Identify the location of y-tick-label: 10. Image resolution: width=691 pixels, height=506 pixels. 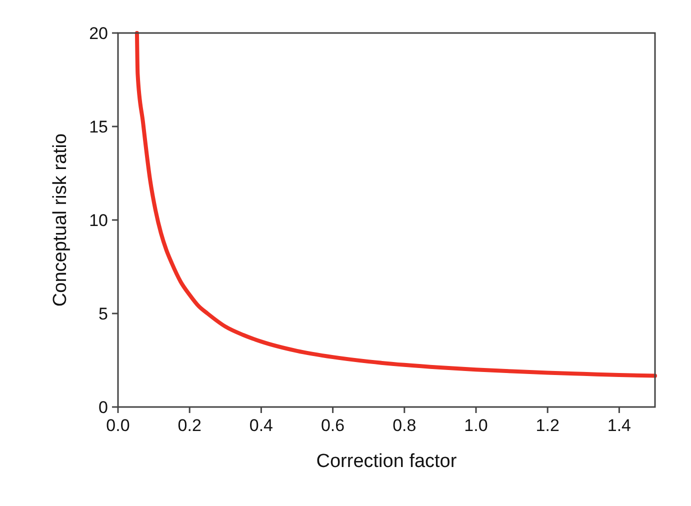
(98, 220).